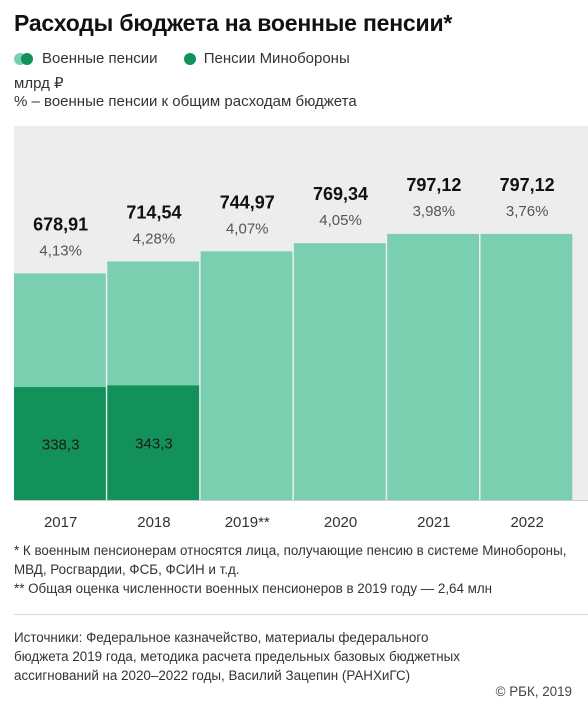 This screenshot has height=720, width=588. I want to click on value-label: 678,91, so click(60, 224).